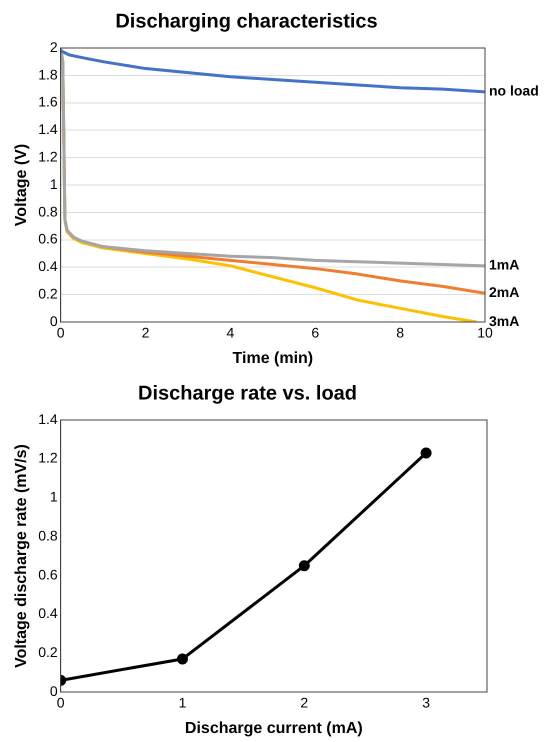 The width and height of the screenshot is (547, 742). What do you see at coordinates (273, 728) in the screenshot?
I see `x-axis-title: Discharge current (mA)` at bounding box center [273, 728].